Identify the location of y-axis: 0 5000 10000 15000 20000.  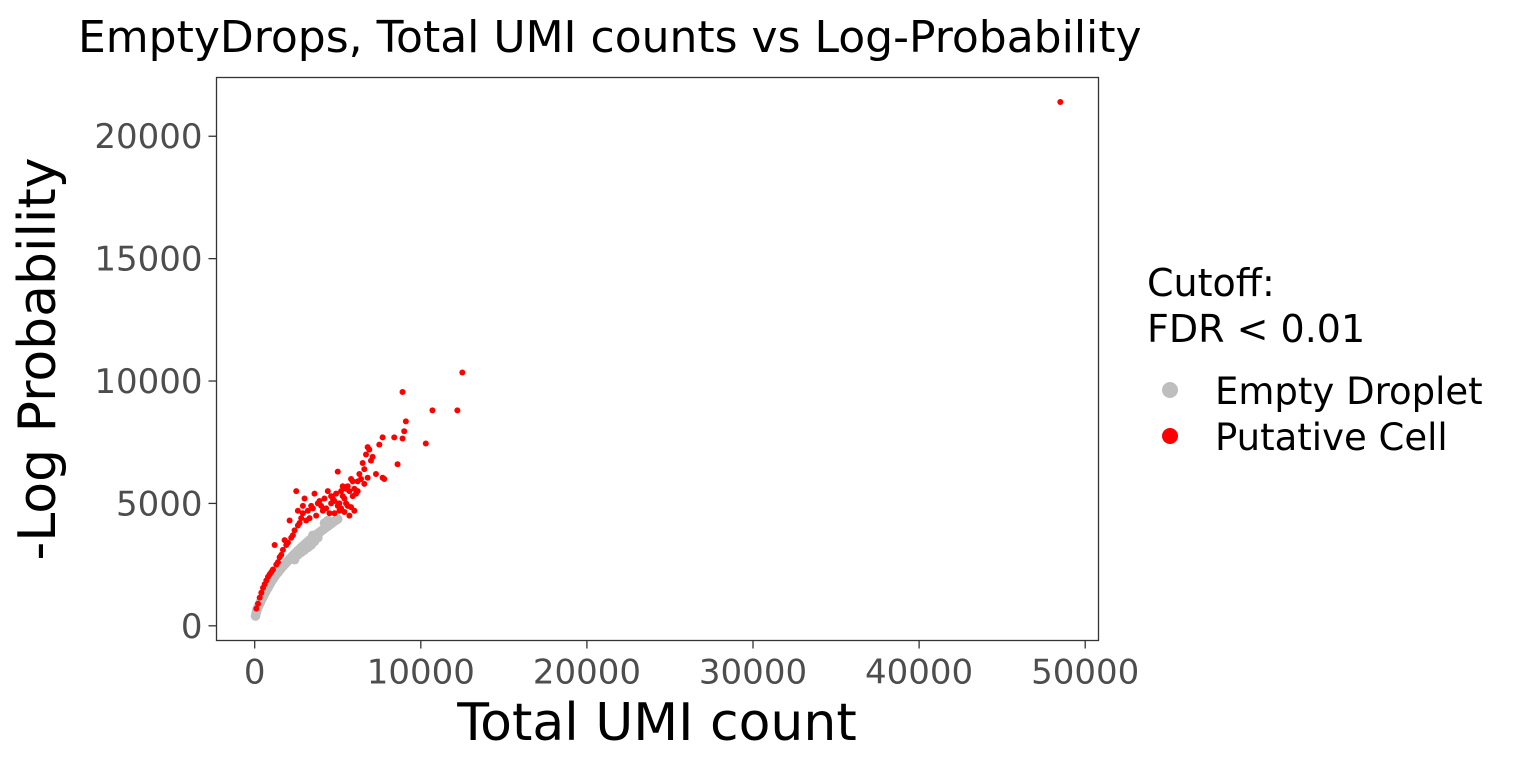
(155, 382).